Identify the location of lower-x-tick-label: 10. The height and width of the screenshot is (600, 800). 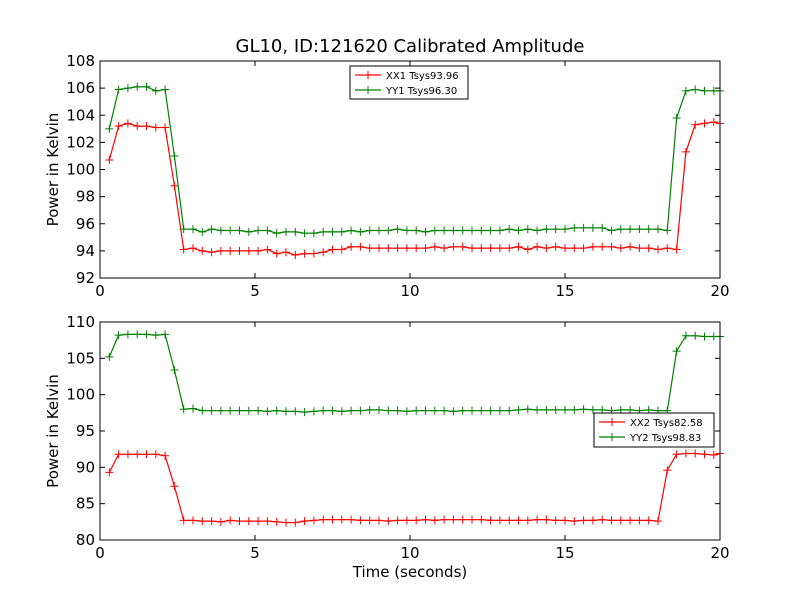
(409, 553).